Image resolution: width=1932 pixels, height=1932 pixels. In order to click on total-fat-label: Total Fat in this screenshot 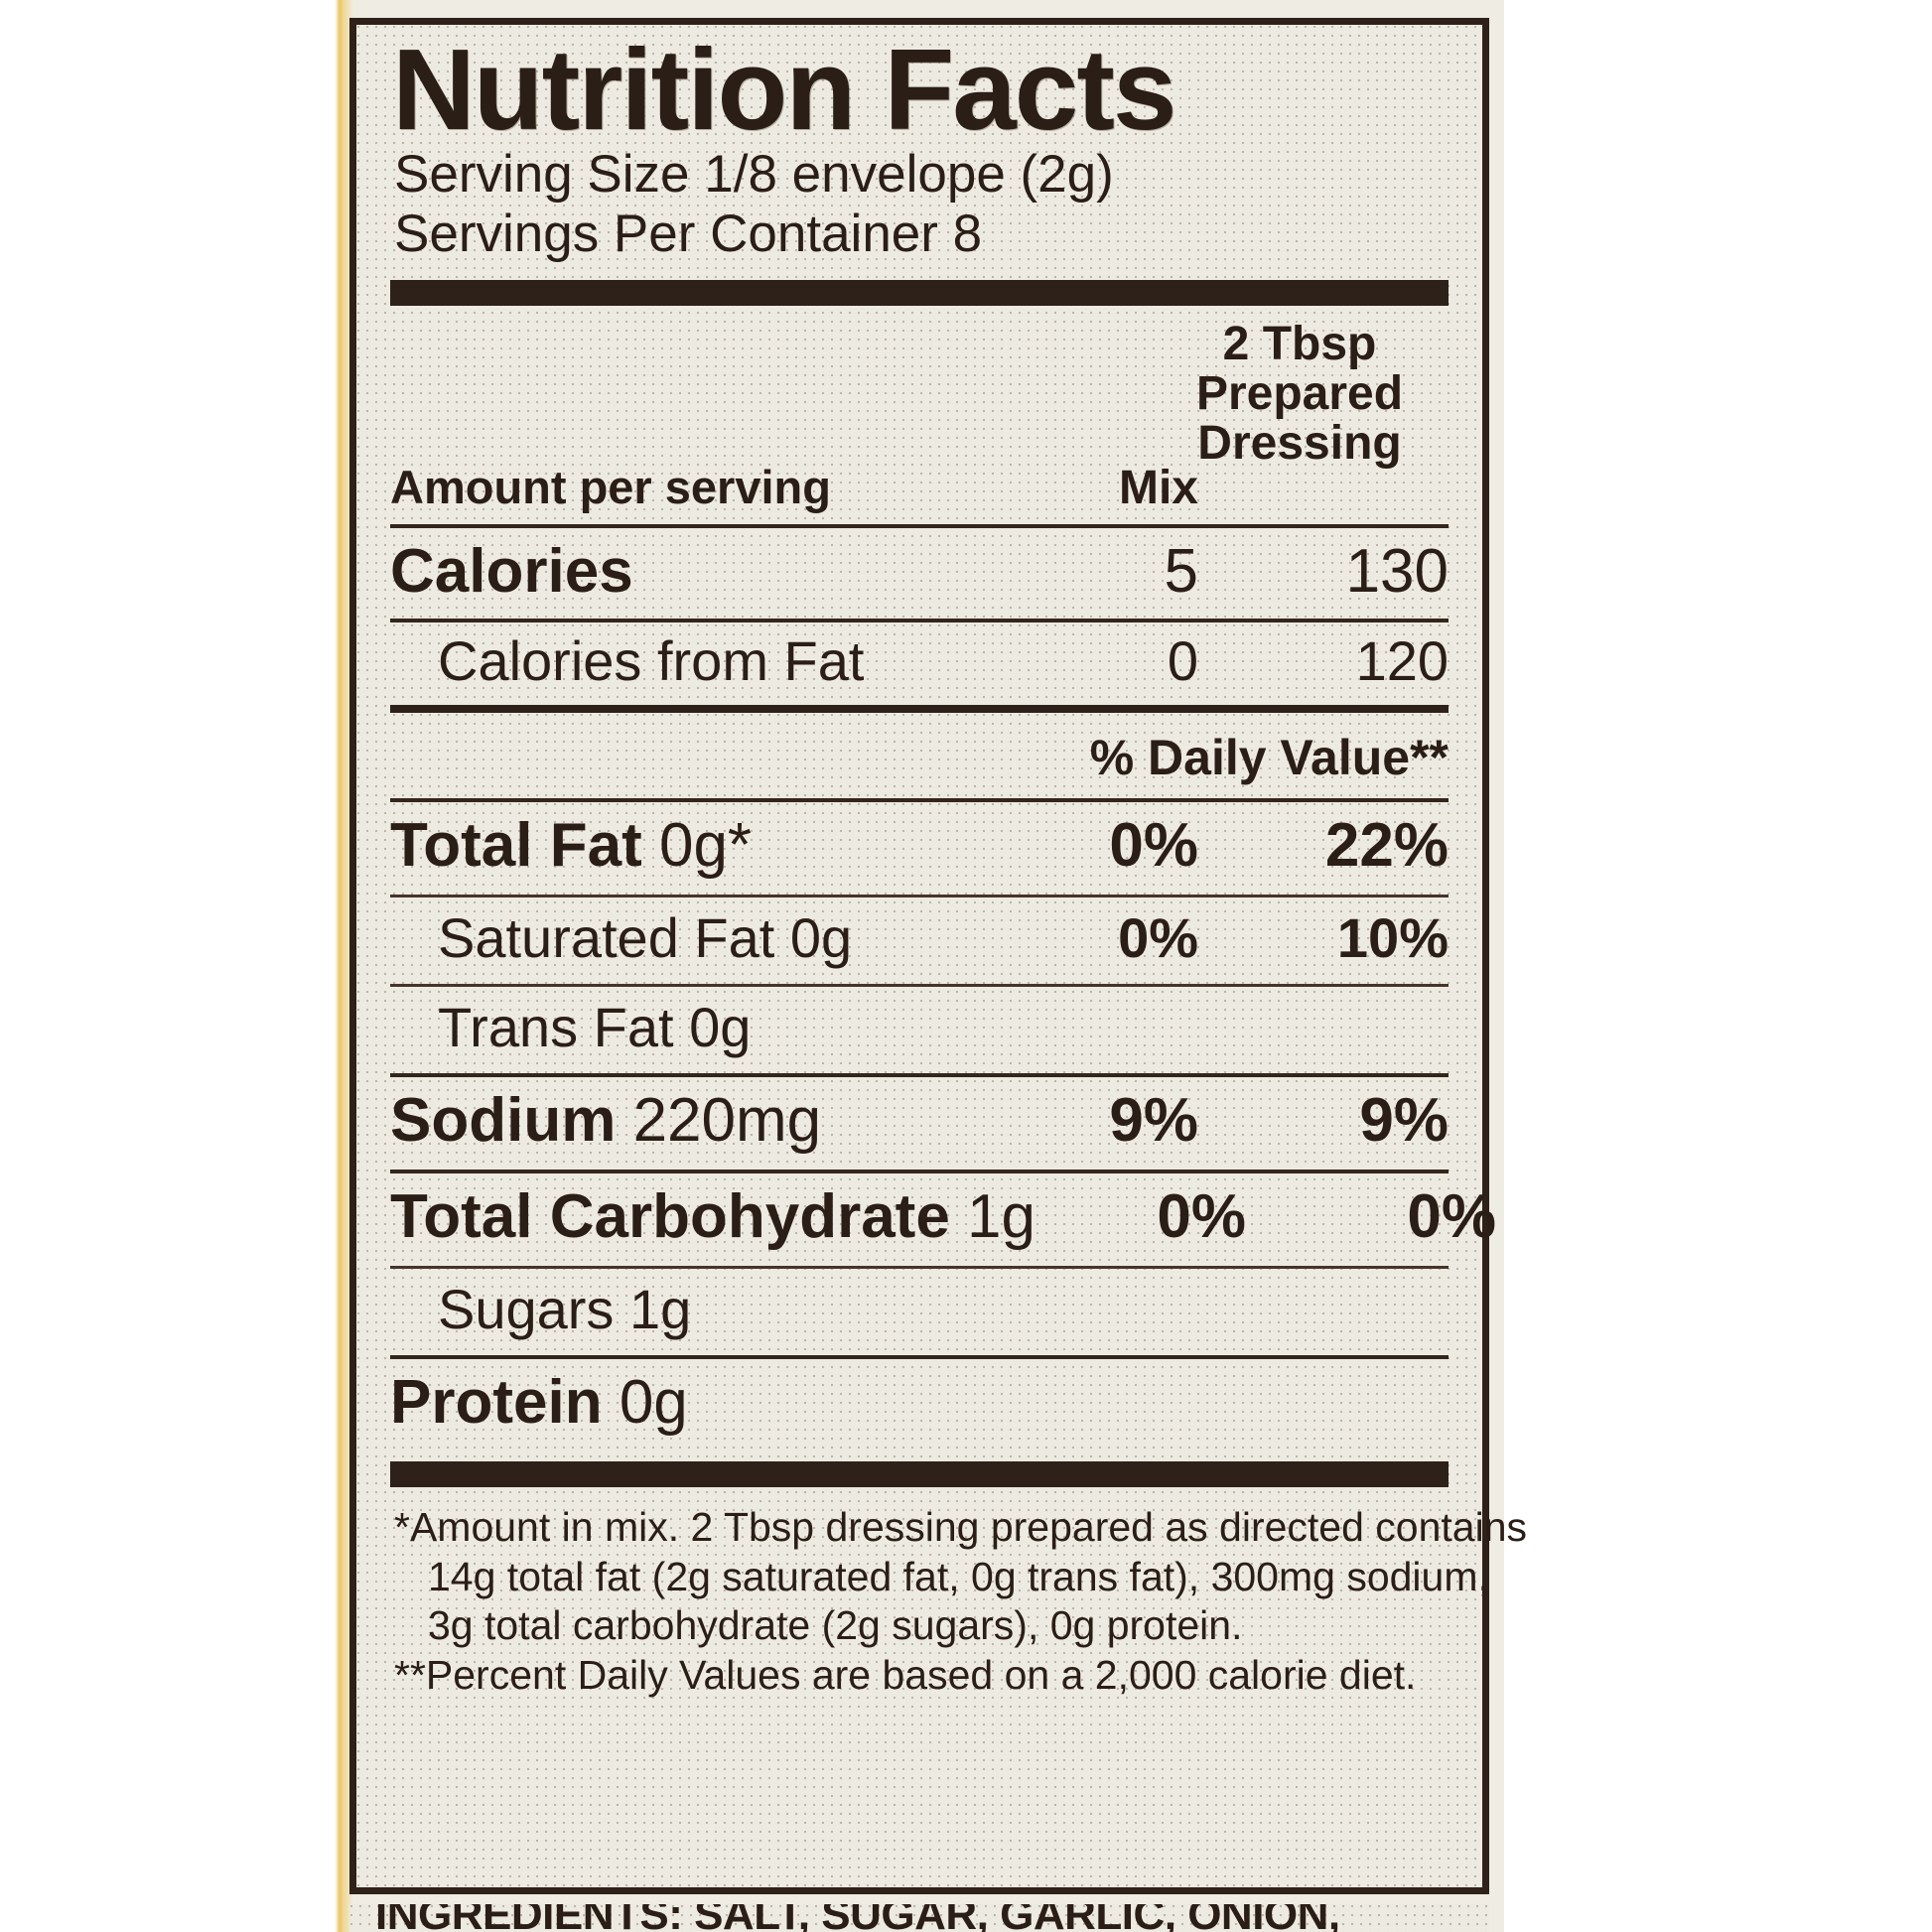, I will do `click(516, 846)`.